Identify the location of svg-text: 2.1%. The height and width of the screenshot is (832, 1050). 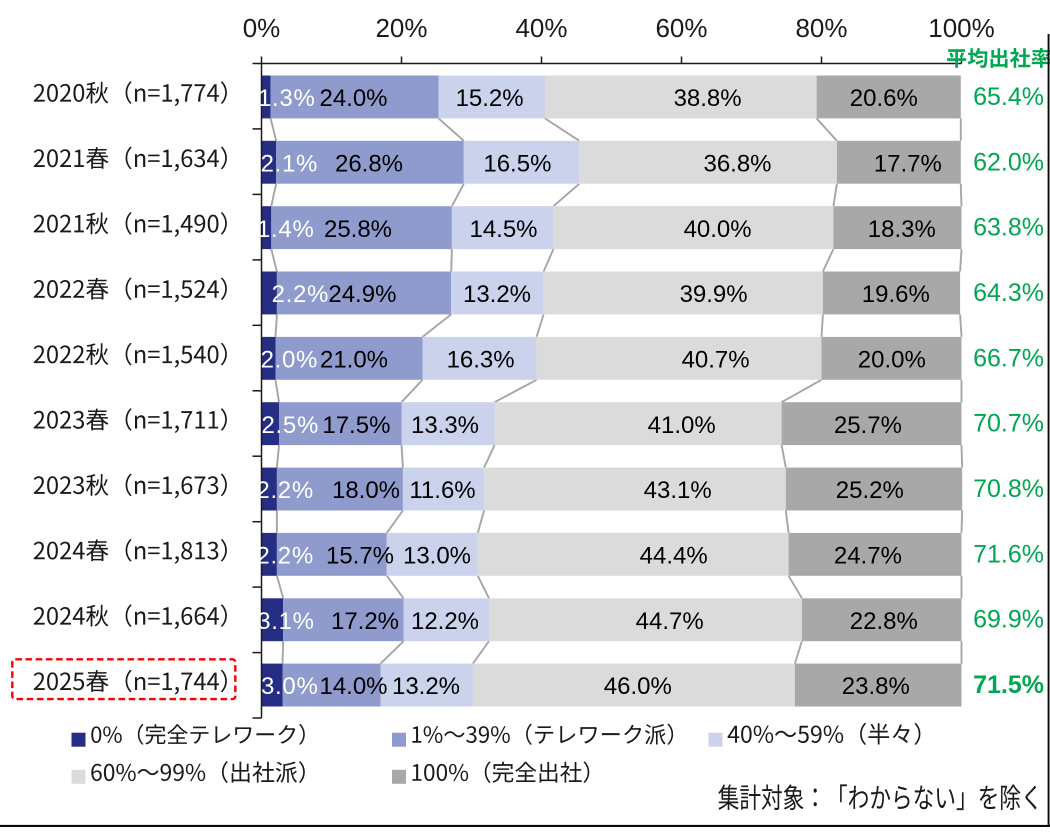
(290, 163).